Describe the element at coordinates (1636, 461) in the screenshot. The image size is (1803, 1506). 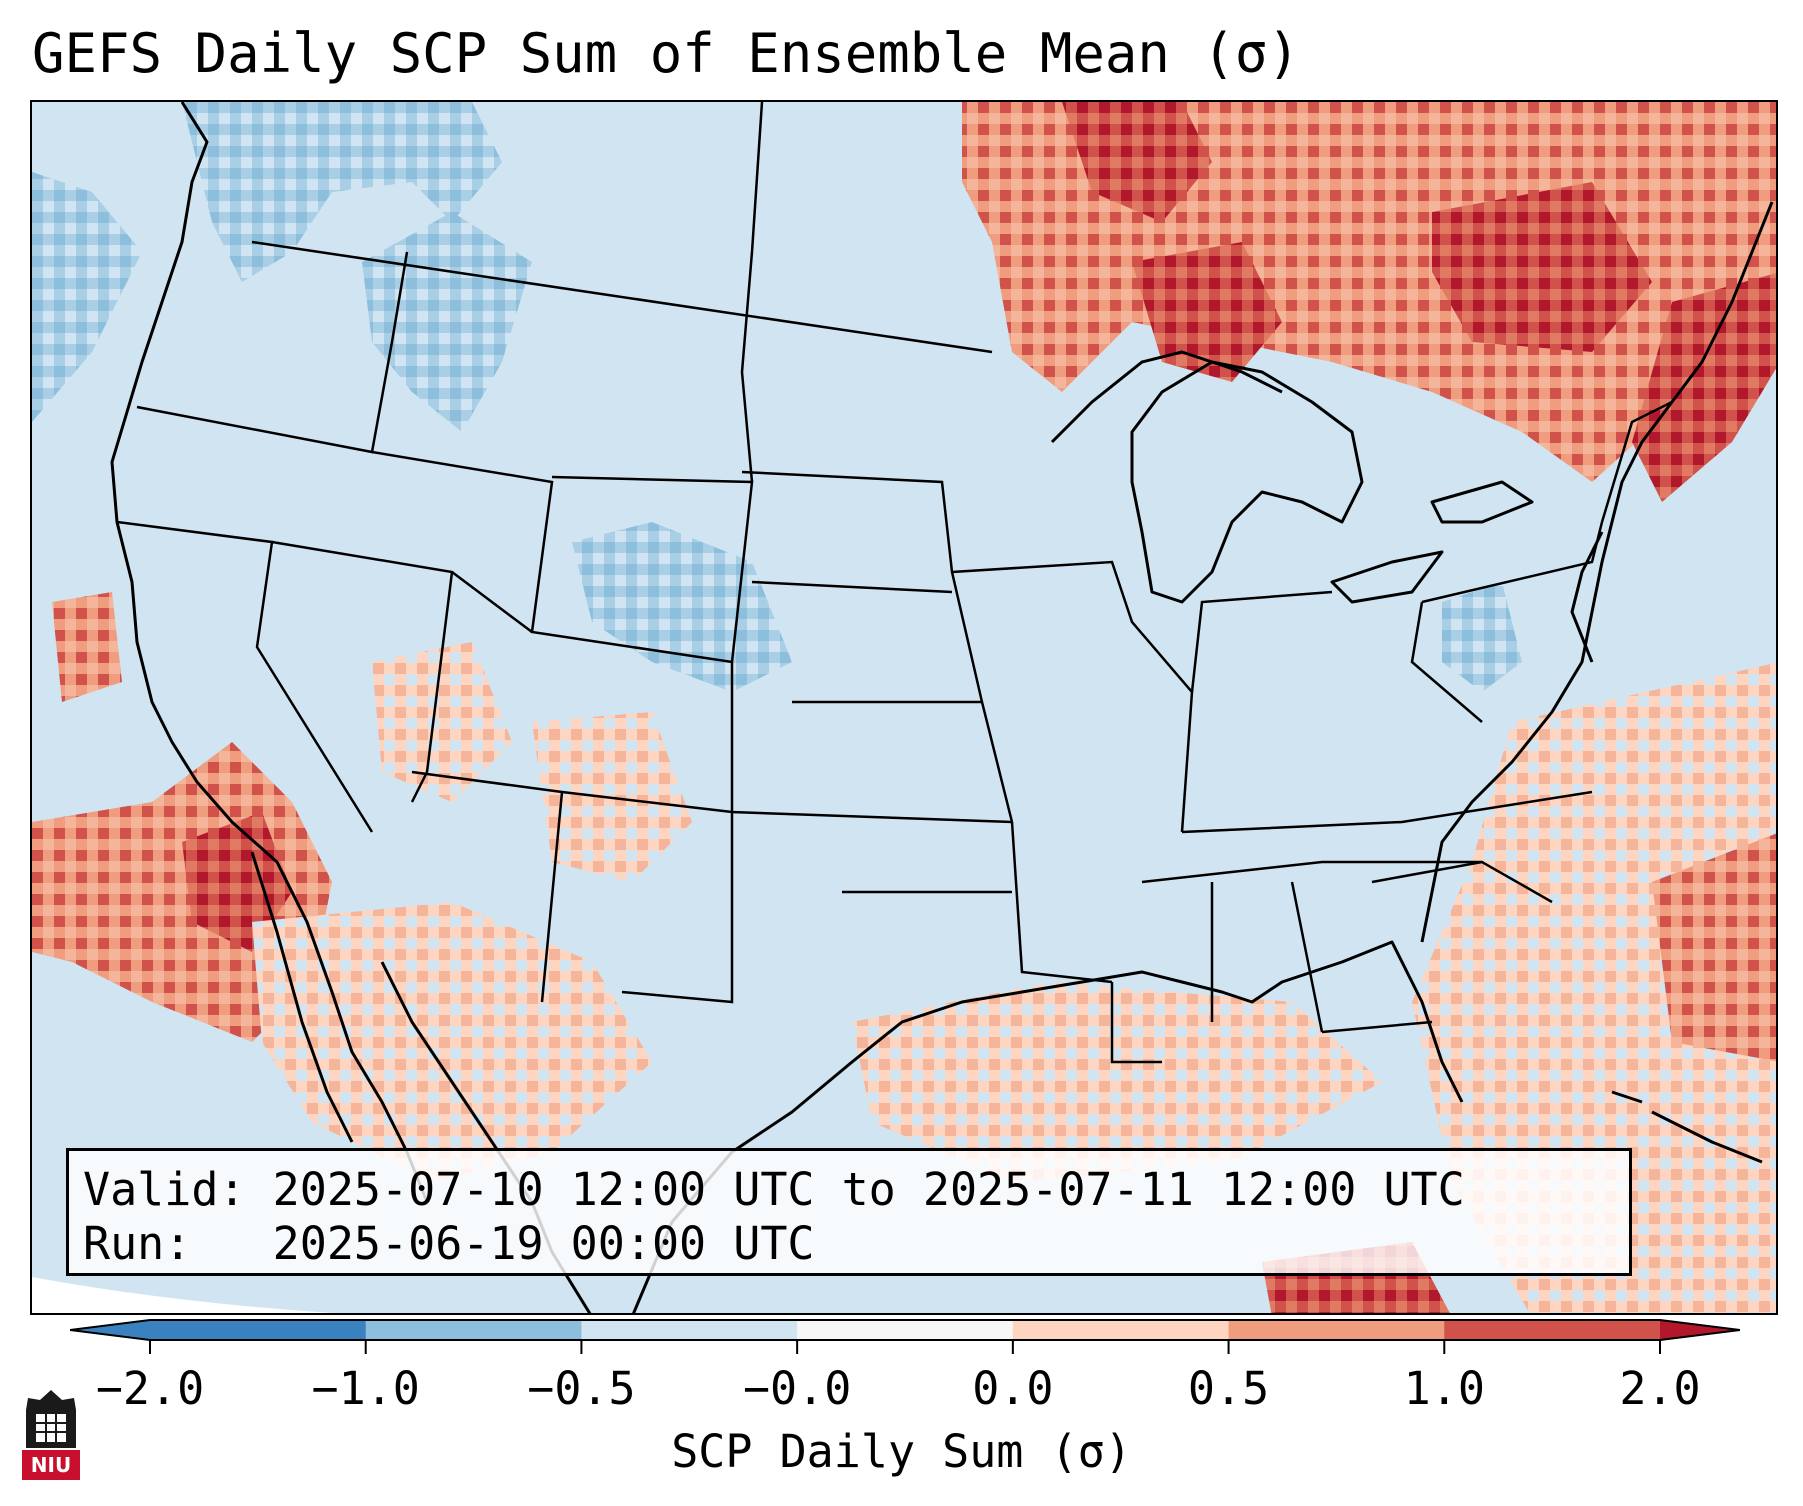
I see `border-new-york-new-england` at that location.